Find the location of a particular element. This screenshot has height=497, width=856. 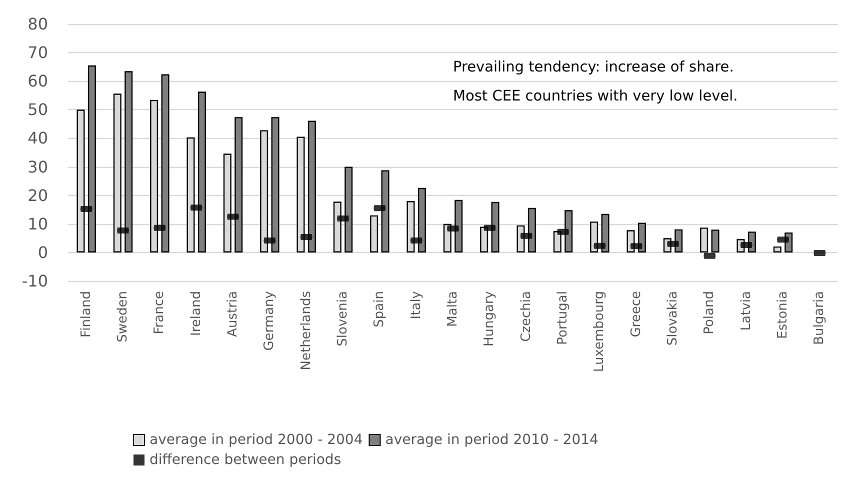

legend-label: average in period 2010 - 2014 is located at coordinates (492, 440).